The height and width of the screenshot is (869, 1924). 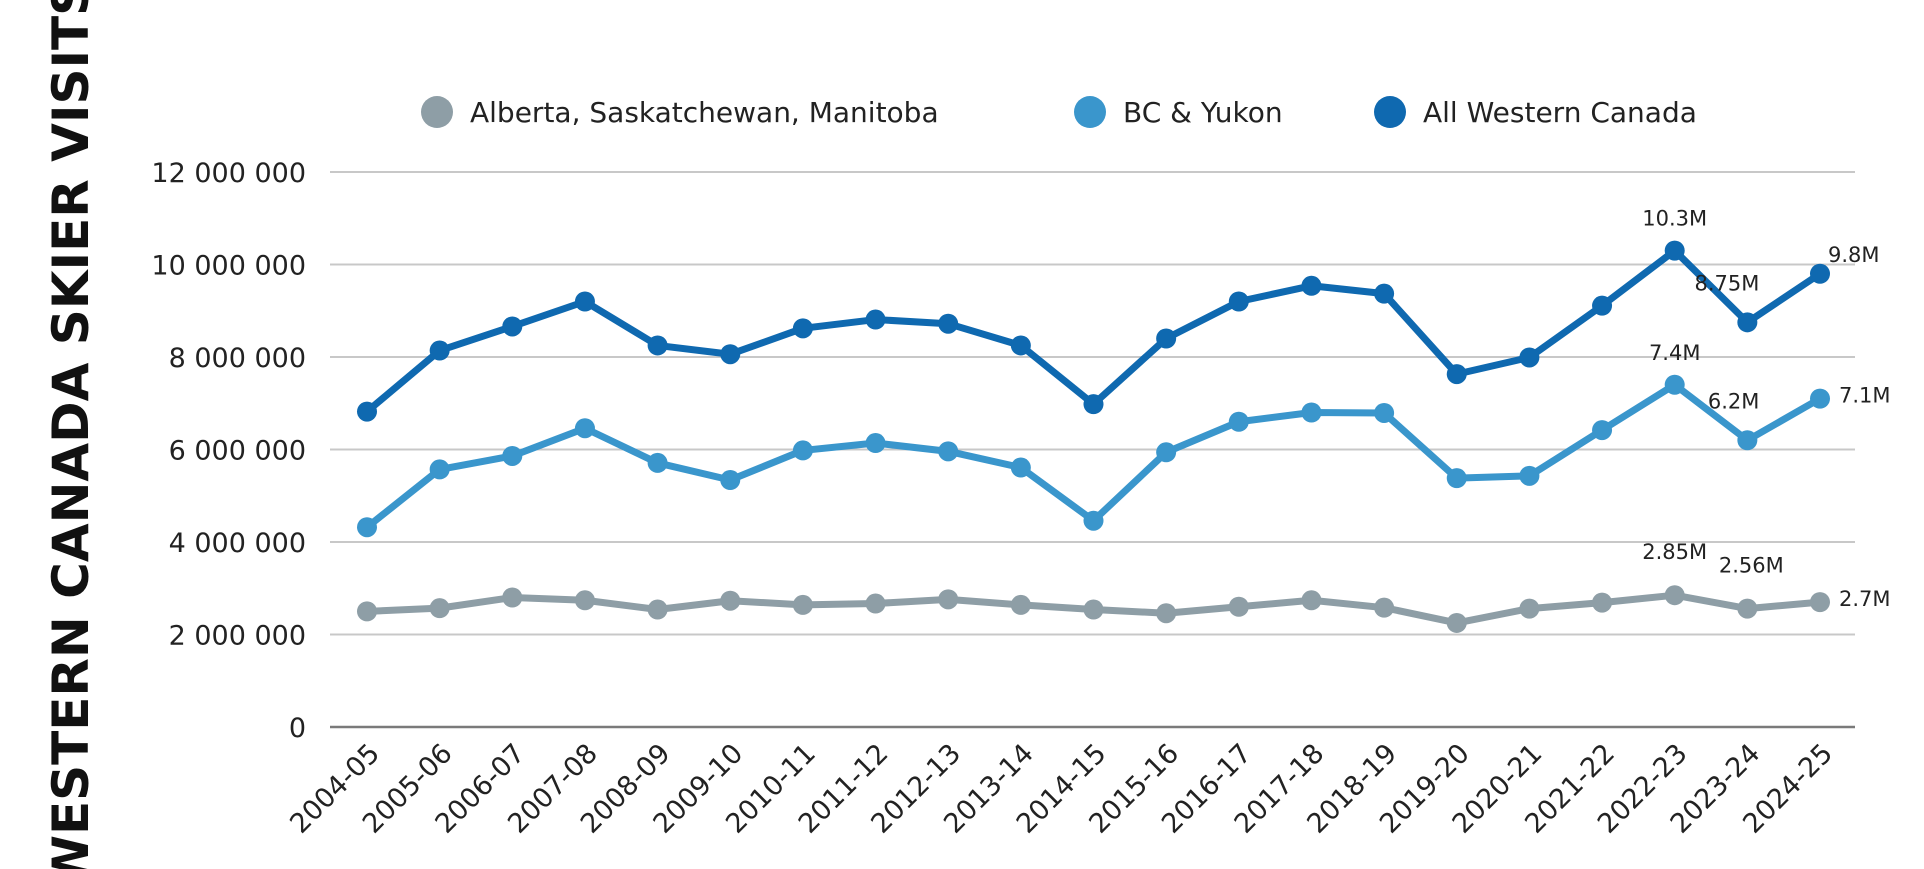 What do you see at coordinates (1674, 219) in the screenshot?
I see `data-label: 10.3M` at bounding box center [1674, 219].